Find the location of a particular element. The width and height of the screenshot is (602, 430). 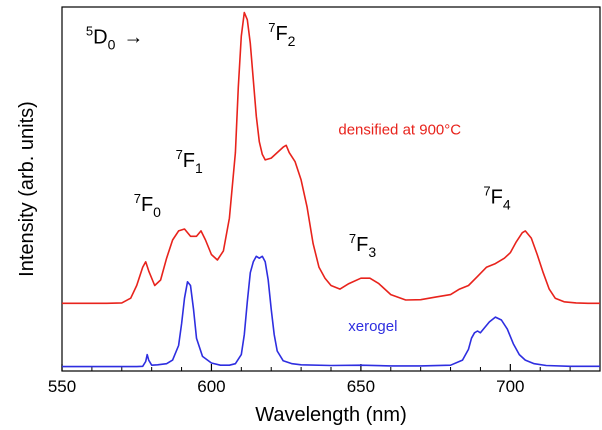

x-axis-ticks: 550 600 650 700 is located at coordinates (309, 380).